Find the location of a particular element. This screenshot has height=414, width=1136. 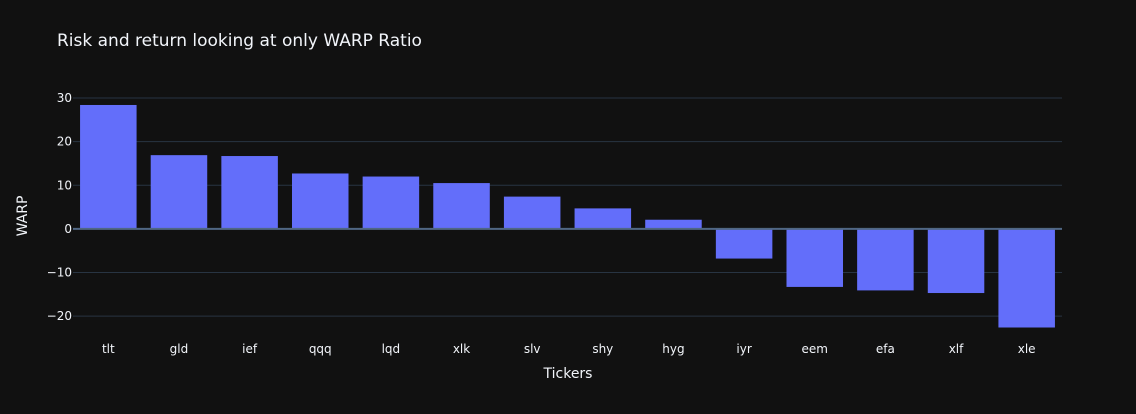

x-tick-label: gld is located at coordinates (179, 349).